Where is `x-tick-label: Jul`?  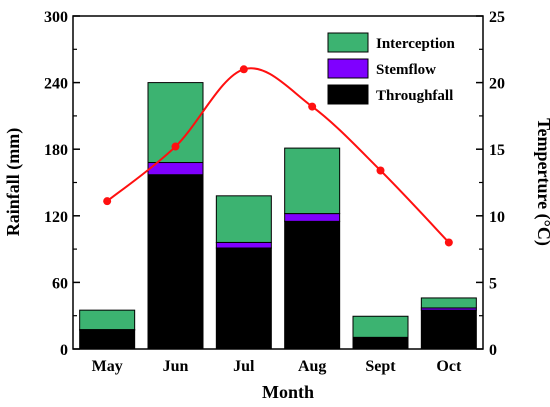
x-tick-label: Jul is located at coordinates (244, 366).